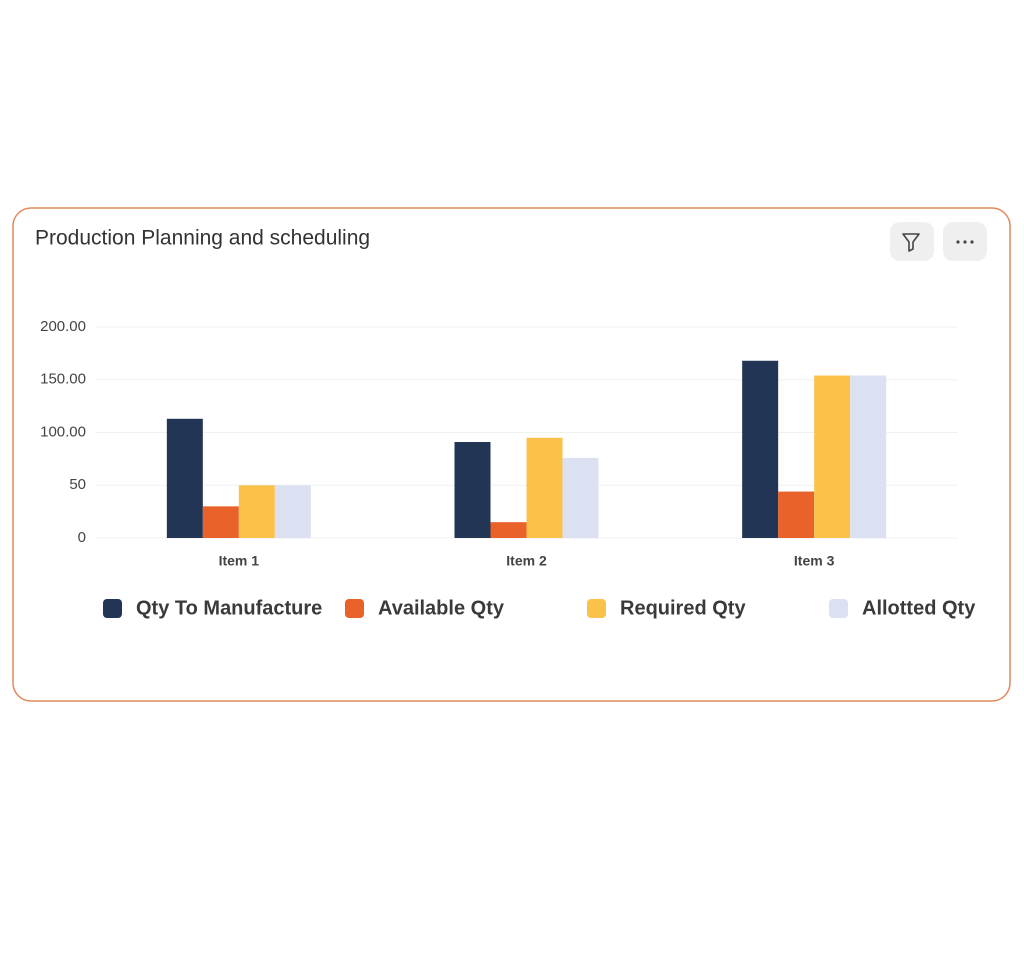  Describe the element at coordinates (63, 326) in the screenshot. I see `y-tick-label: 200.00` at that location.